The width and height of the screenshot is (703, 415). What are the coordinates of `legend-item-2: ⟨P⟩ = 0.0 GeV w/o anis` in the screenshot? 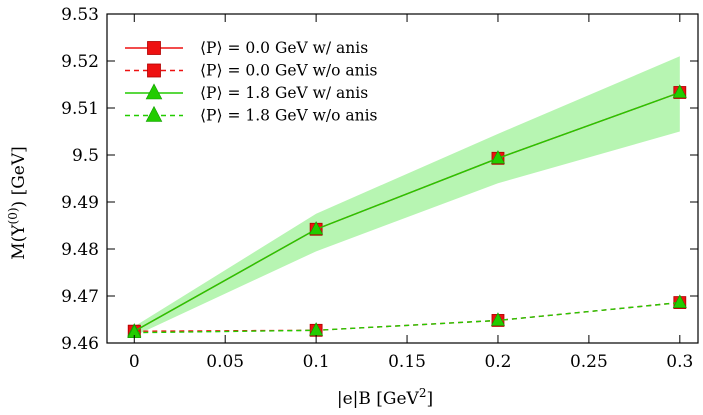 It's located at (251, 71).